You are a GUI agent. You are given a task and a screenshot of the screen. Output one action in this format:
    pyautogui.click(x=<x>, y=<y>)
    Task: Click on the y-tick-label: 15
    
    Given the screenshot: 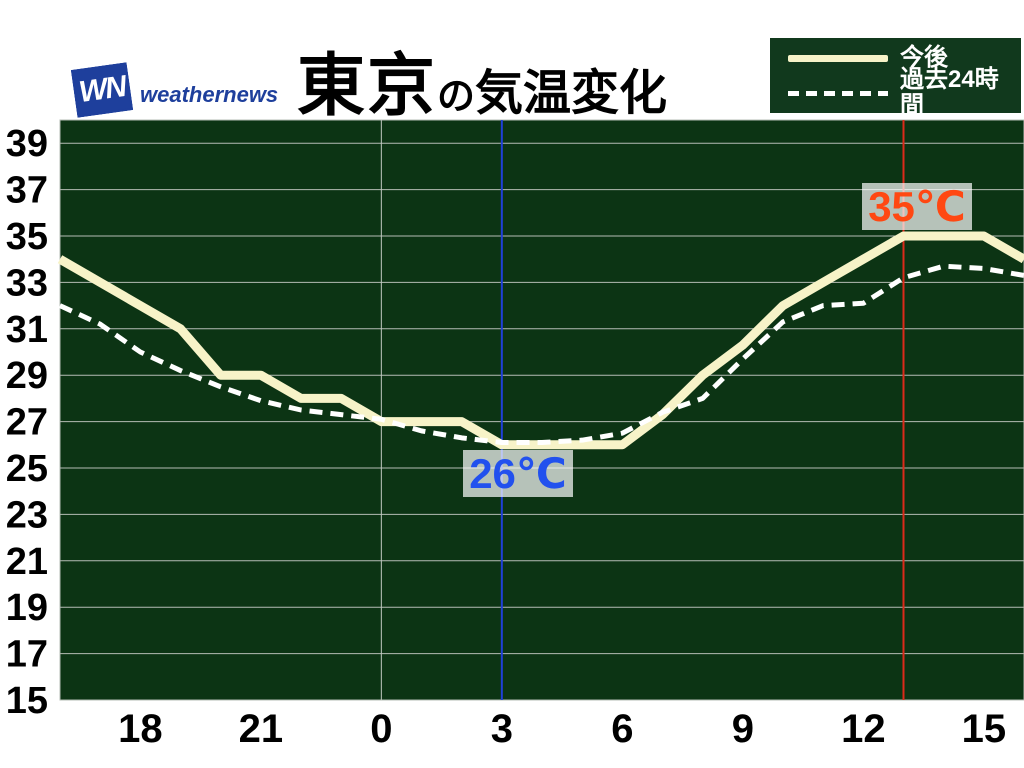 What is the action you would take?
    pyautogui.click(x=27, y=701)
    